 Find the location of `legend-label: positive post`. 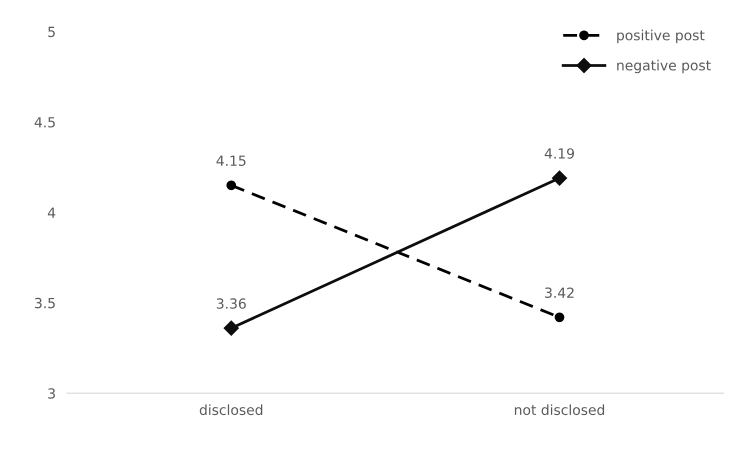

legend-label: positive post is located at coordinates (661, 37).